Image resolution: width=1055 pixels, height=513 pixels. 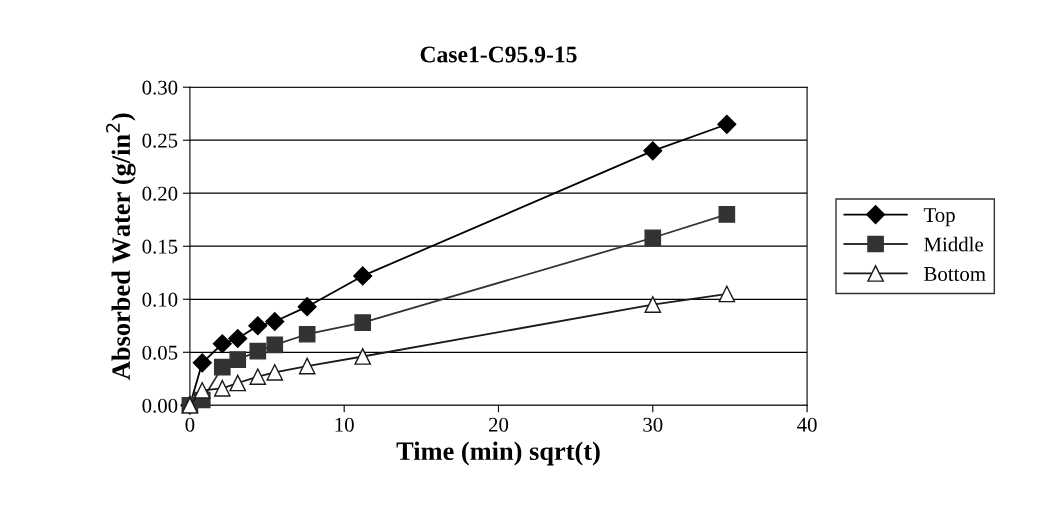 I want to click on y-tick-label: 0.15, so click(x=160, y=246).